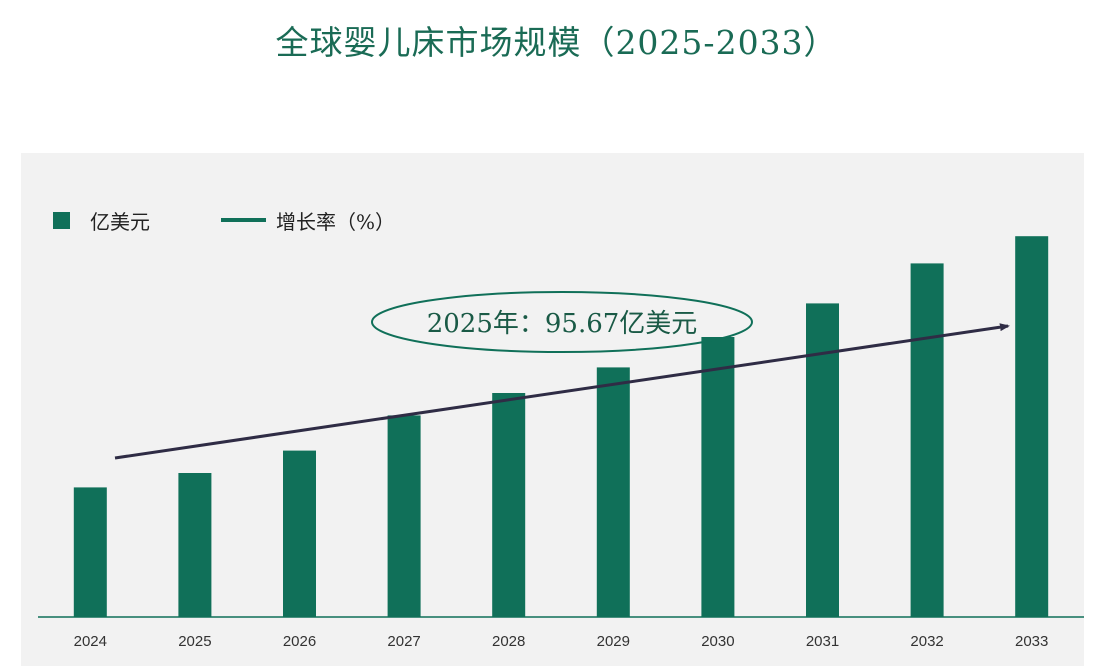 This screenshot has height=666, width=1113. Describe the element at coordinates (556, 42) in the screenshot. I see `chart-title: 全球婴儿床市场规模（2025-2033）` at that location.